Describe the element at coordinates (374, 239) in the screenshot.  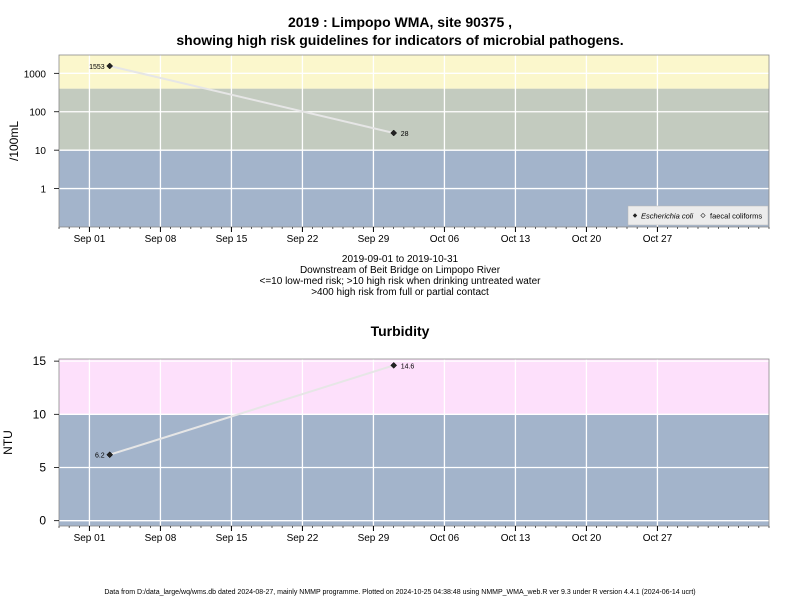
I see `chart1-xtick-label-4: Sep 29` at that location.